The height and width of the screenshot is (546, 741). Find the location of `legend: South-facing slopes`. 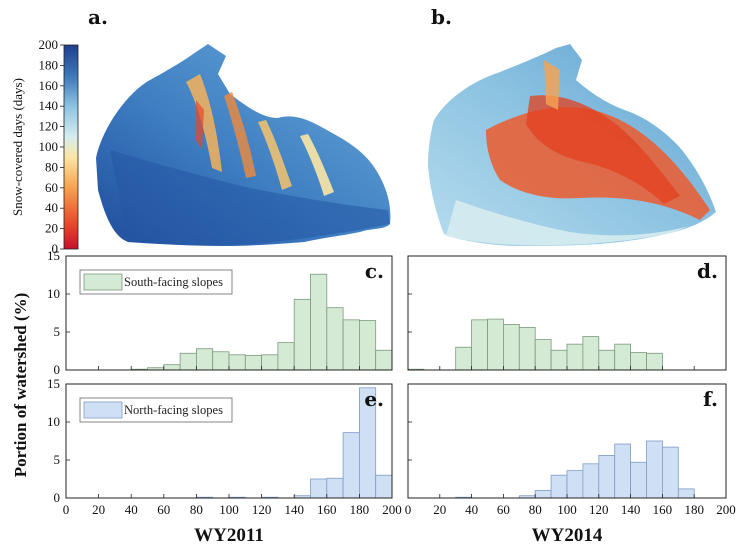

legend: South-facing slopes is located at coordinates (156, 282).